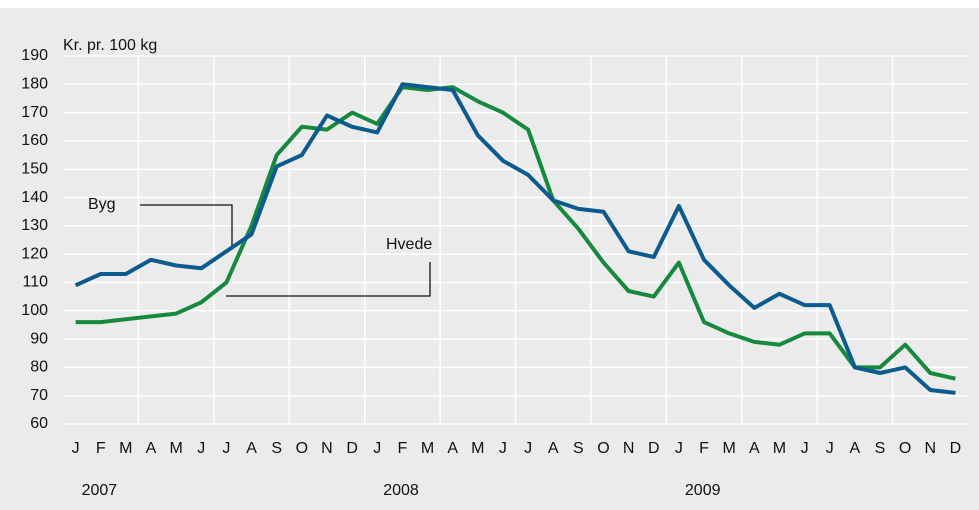  Describe the element at coordinates (100, 490) in the screenshot. I see `year-label: 2007` at that location.